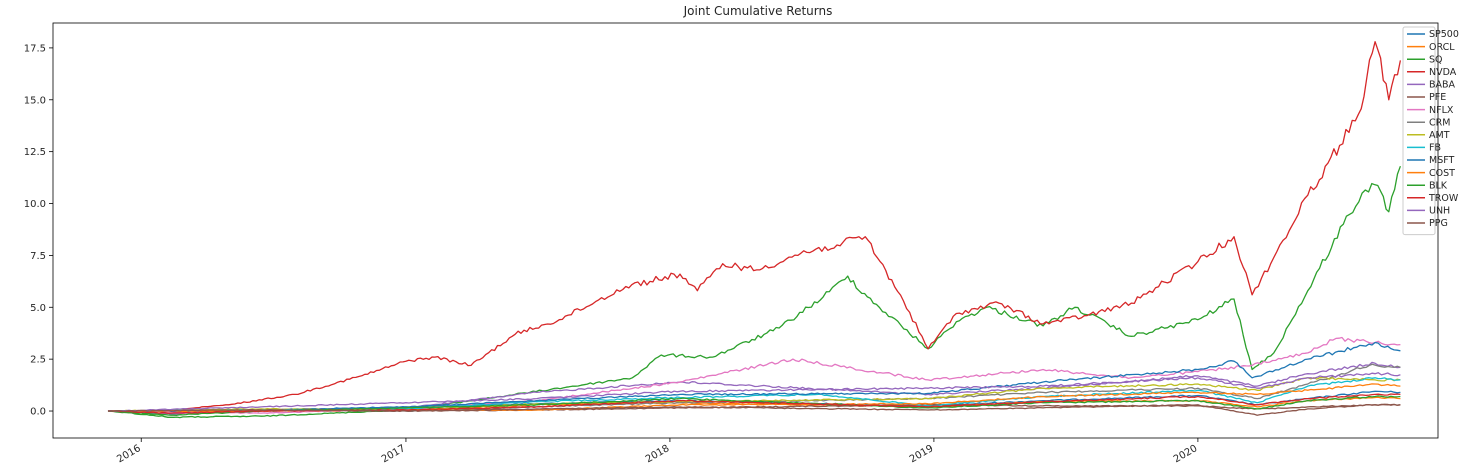 The width and height of the screenshot is (1484, 468). What do you see at coordinates (38, 256) in the screenshot?
I see `y-tick-label: 7.5` at bounding box center [38, 256].